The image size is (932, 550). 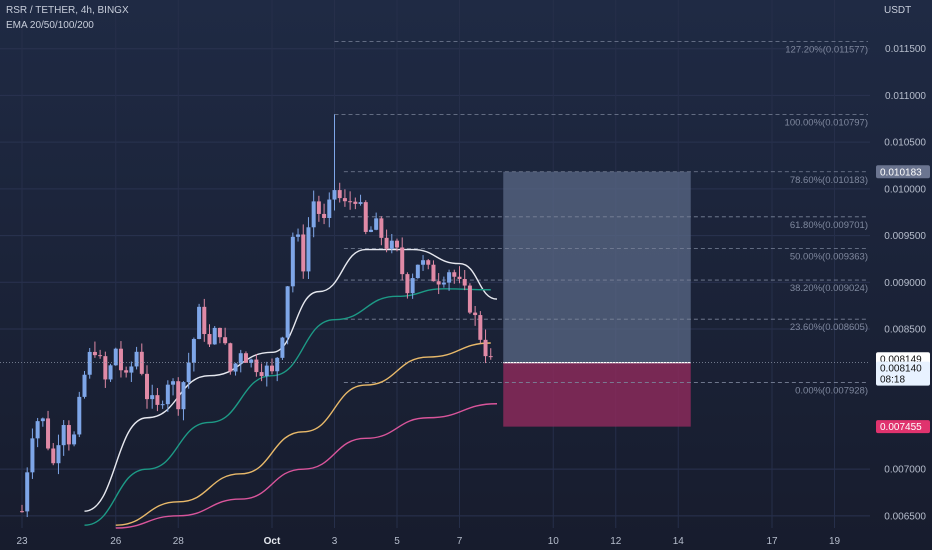 I want to click on time-tick-label: 17, so click(x=772, y=541).